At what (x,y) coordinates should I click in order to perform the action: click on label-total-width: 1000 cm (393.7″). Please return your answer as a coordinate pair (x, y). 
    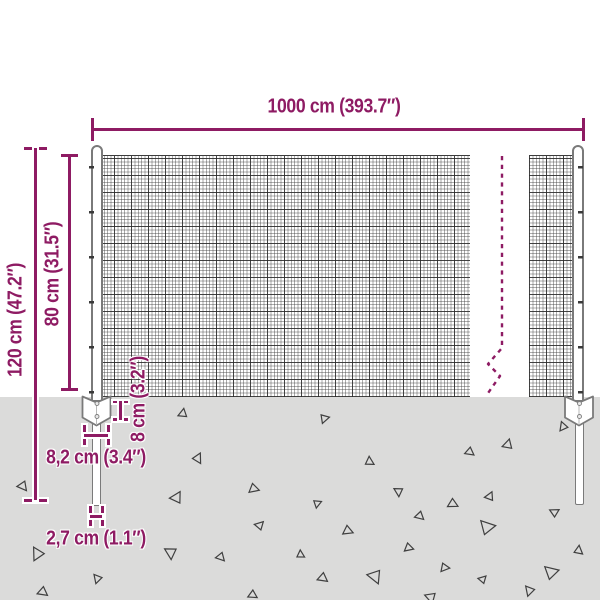
    Looking at the image, I should click on (334, 106).